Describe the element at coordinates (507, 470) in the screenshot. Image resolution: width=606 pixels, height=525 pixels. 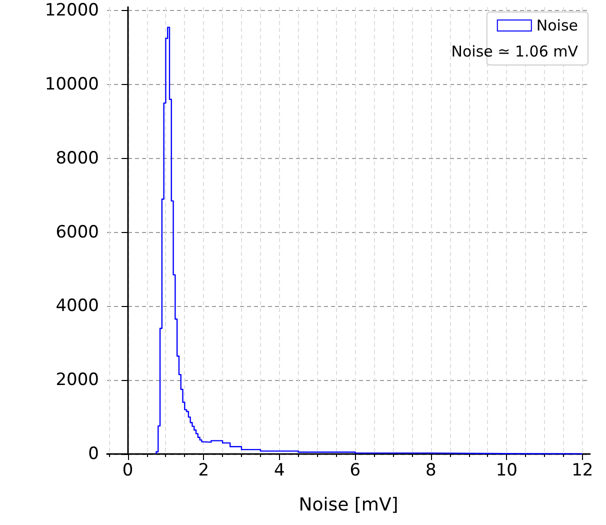
I see `x-tick-label: 10` at that location.